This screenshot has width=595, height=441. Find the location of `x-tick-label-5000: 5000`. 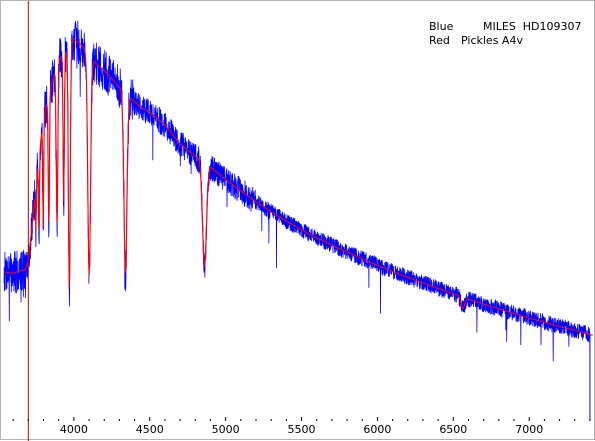

x-tick-label-5000: 5000 is located at coordinates (226, 429).